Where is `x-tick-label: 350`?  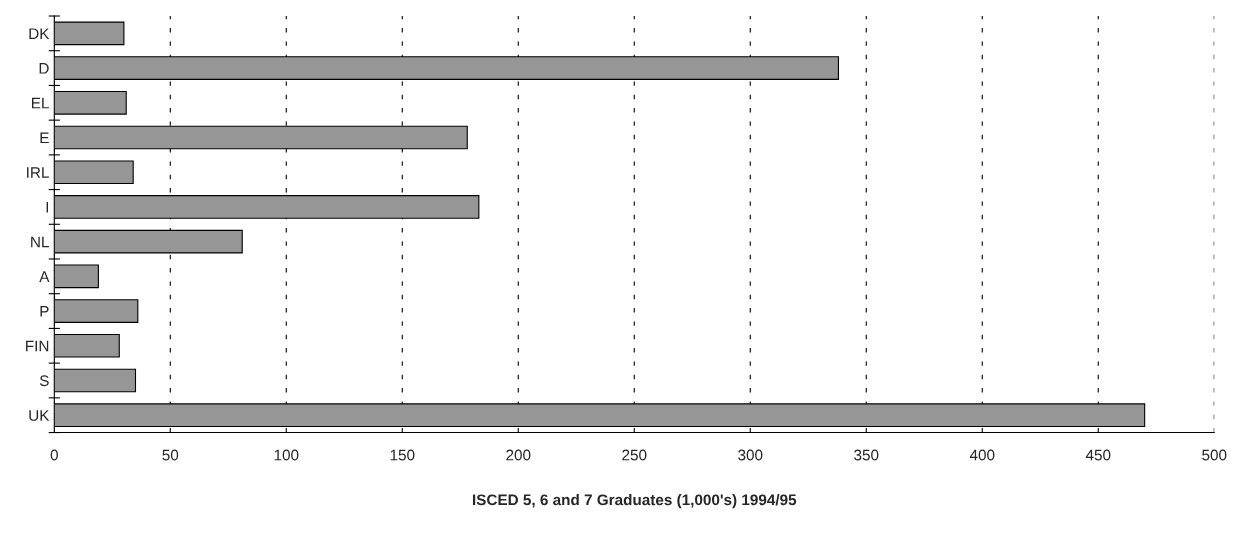 x-tick-label: 350 is located at coordinates (866, 455).